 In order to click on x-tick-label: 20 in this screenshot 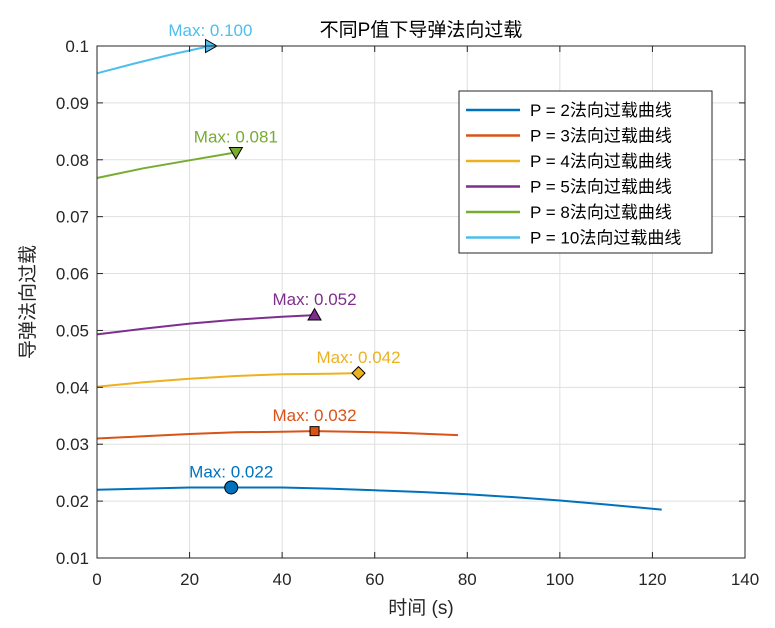, I will do `click(189, 579)`.